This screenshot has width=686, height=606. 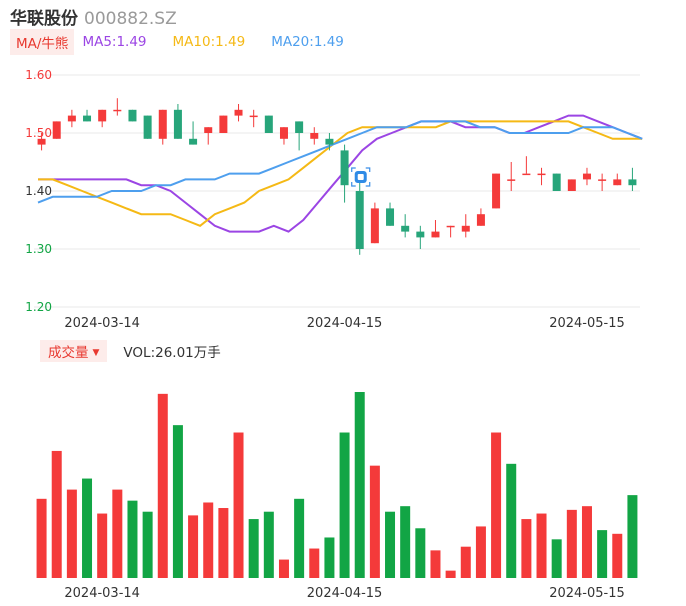 What do you see at coordinates (38, 133) in the screenshot?
I see `y-tick-label: 1.50` at bounding box center [38, 133].